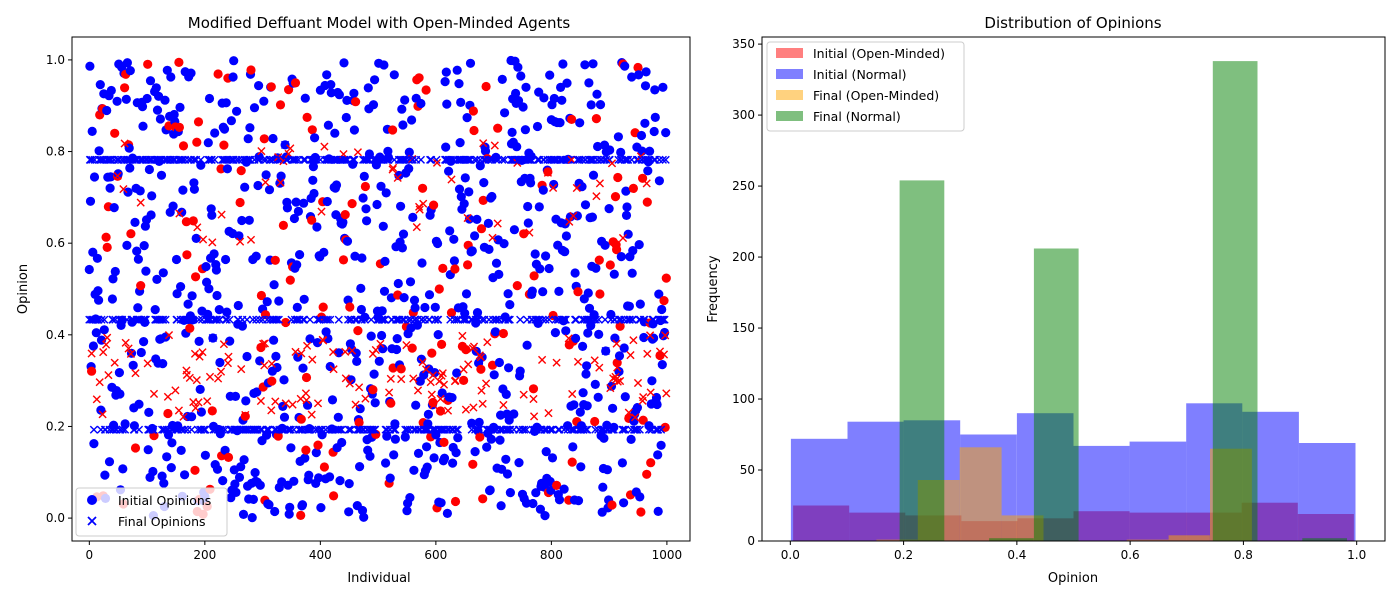  What do you see at coordinates (743, 186) in the screenshot?
I see `y-tick-label: 250` at bounding box center [743, 186].